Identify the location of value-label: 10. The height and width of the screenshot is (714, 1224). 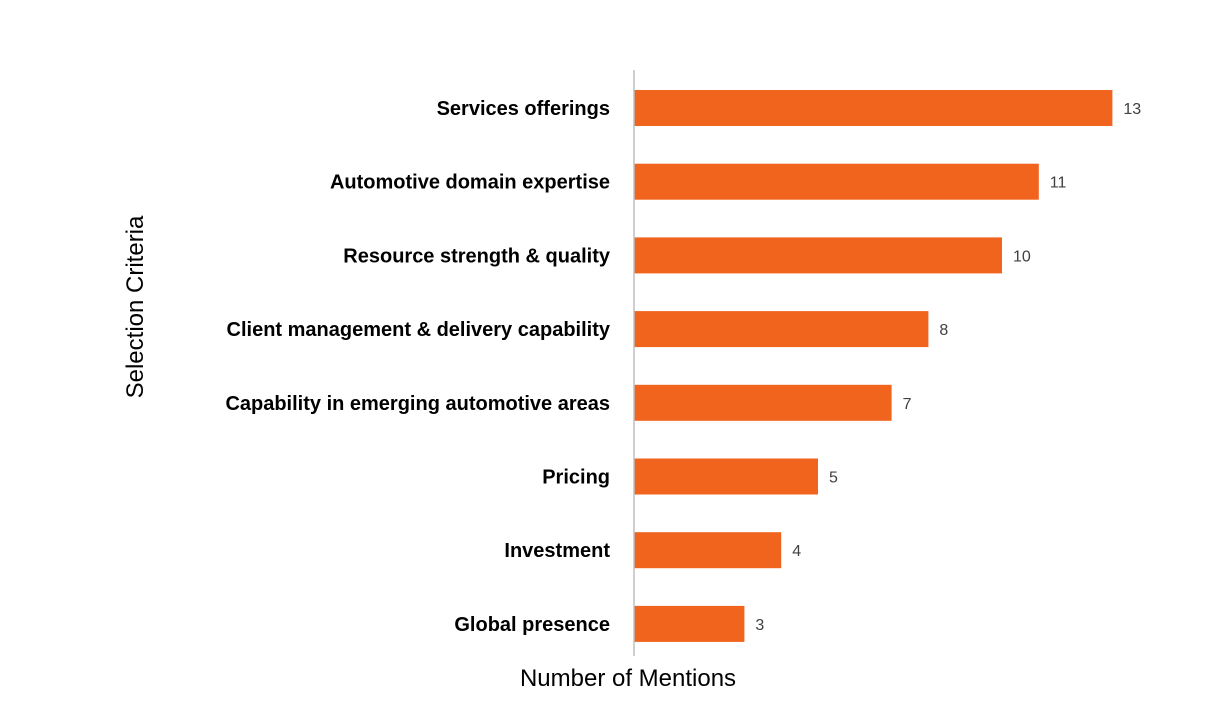
(1022, 256).